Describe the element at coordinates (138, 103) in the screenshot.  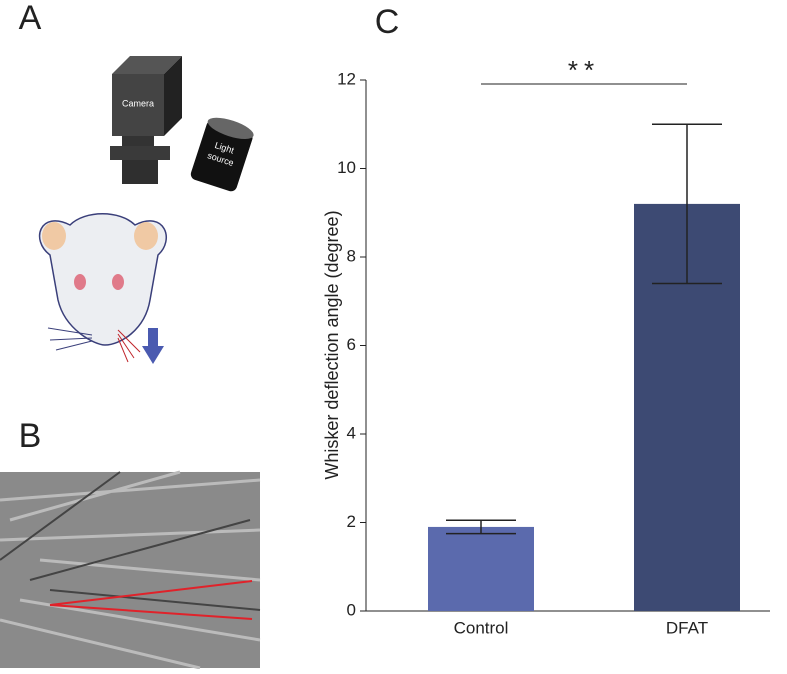
I see `camera-label: Camera` at that location.